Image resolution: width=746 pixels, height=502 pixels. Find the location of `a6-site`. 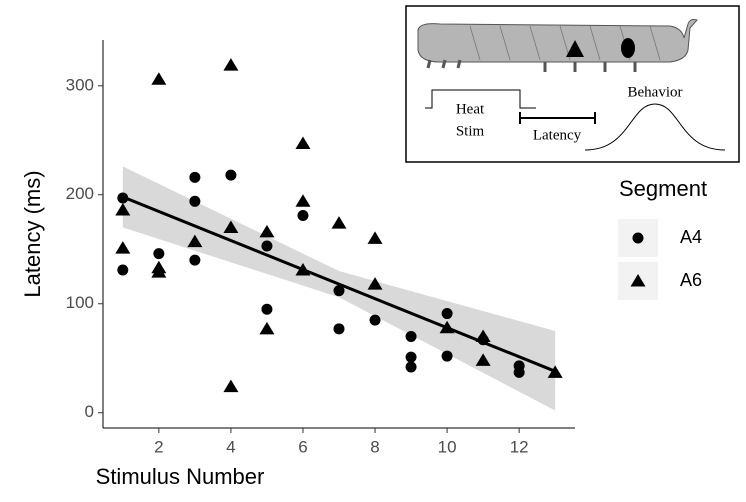

a6-site is located at coordinates (575, 48).